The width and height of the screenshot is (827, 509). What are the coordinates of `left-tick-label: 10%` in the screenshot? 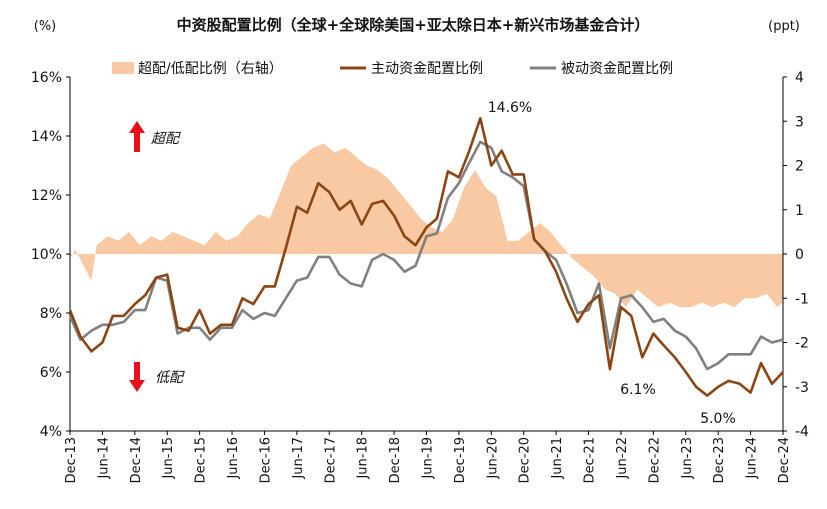 It's located at (46, 255).